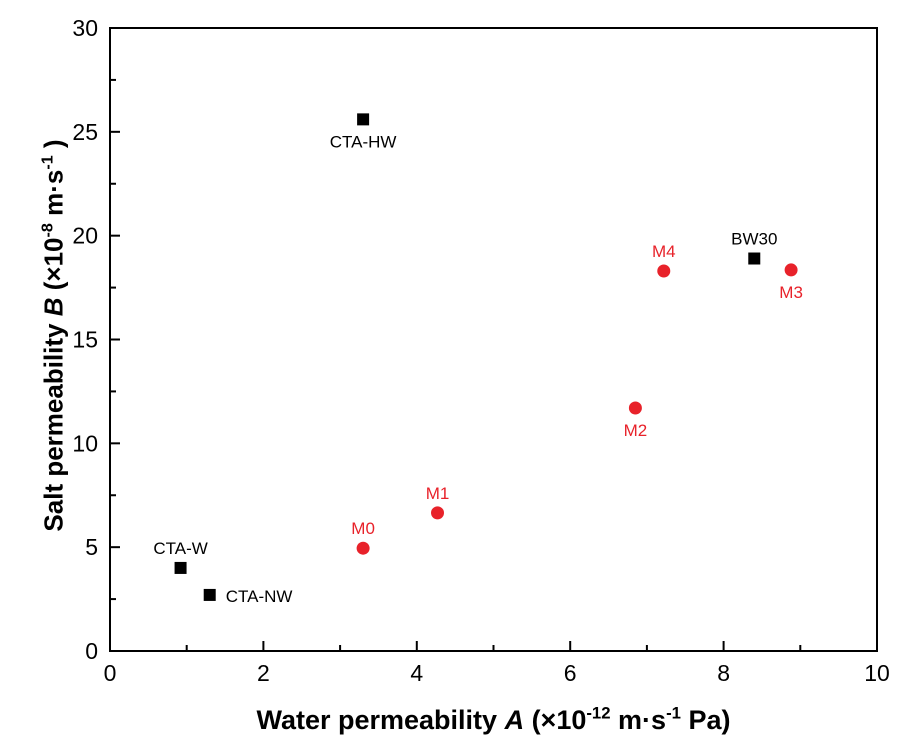  Describe the element at coordinates (85, 236) in the screenshot. I see `y-tick-label: 20` at that location.